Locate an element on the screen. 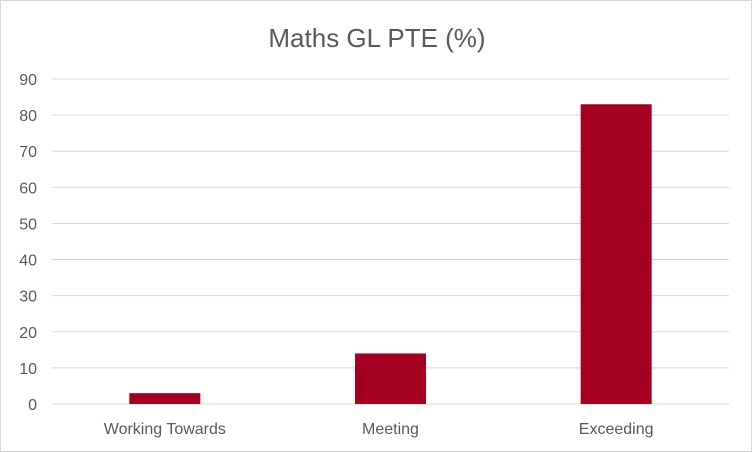 This screenshot has width=752, height=453. y-tick-label: 10 is located at coordinates (28, 369).